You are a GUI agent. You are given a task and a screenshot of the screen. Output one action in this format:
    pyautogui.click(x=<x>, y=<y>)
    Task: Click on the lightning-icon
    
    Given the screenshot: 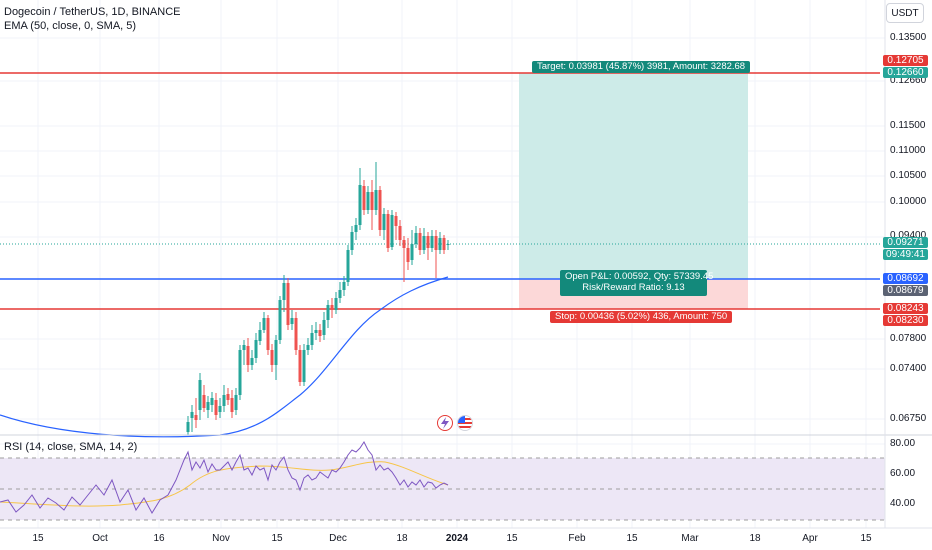 What is the action you would take?
    pyautogui.click(x=445, y=423)
    